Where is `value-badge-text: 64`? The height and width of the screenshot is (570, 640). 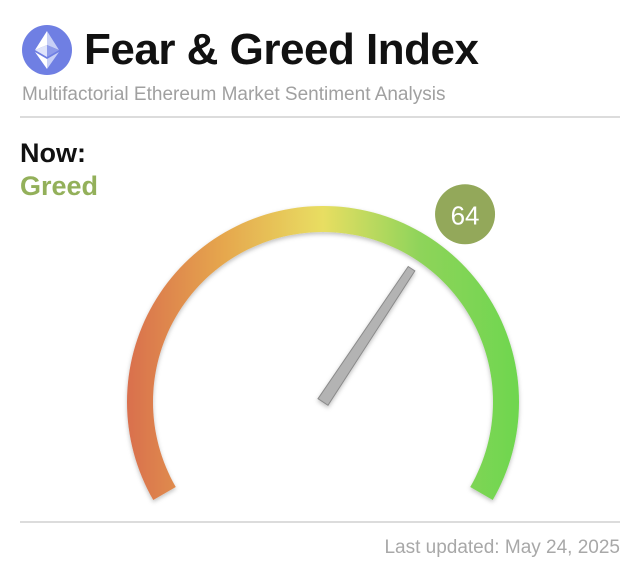
value-badge-text: 64 is located at coordinates (465, 215).